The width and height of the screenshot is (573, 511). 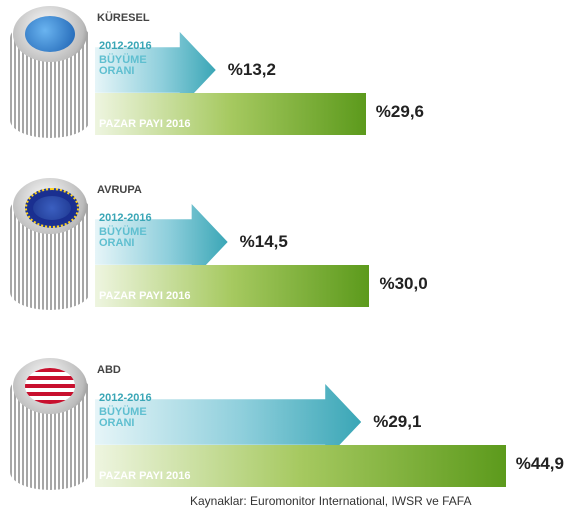 What do you see at coordinates (119, 190) in the screenshot?
I see `region-label: AVRUPA` at bounding box center [119, 190].